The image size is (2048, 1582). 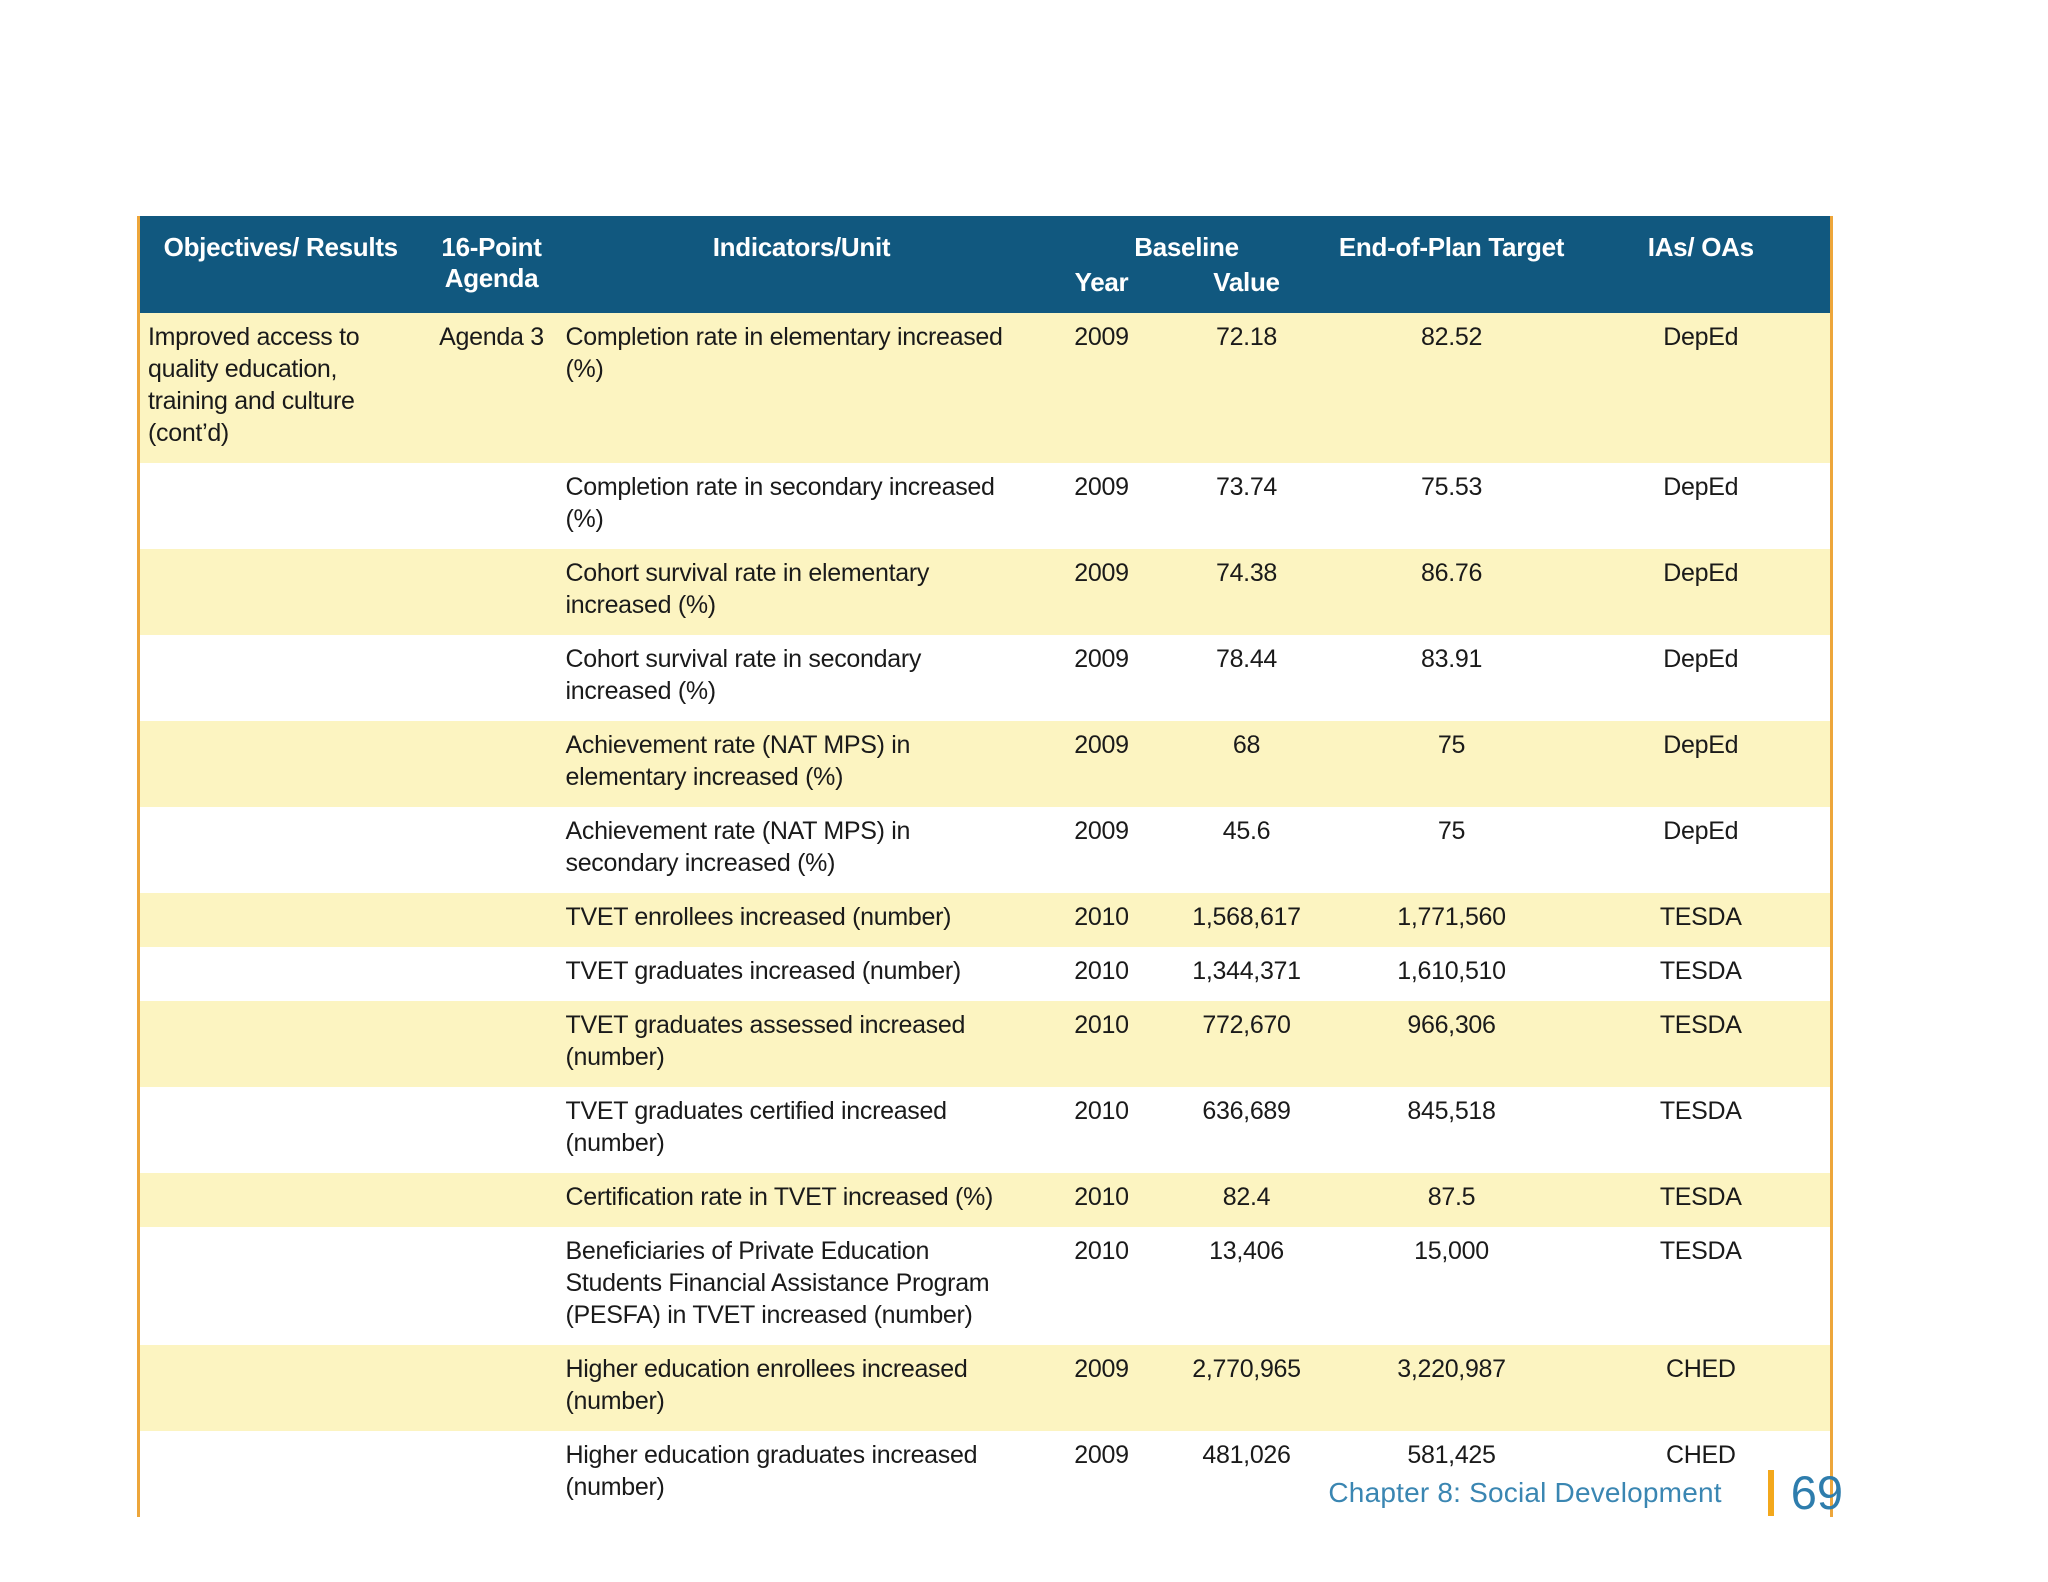 I want to click on cell-target: 82.52, so click(x=1451, y=388).